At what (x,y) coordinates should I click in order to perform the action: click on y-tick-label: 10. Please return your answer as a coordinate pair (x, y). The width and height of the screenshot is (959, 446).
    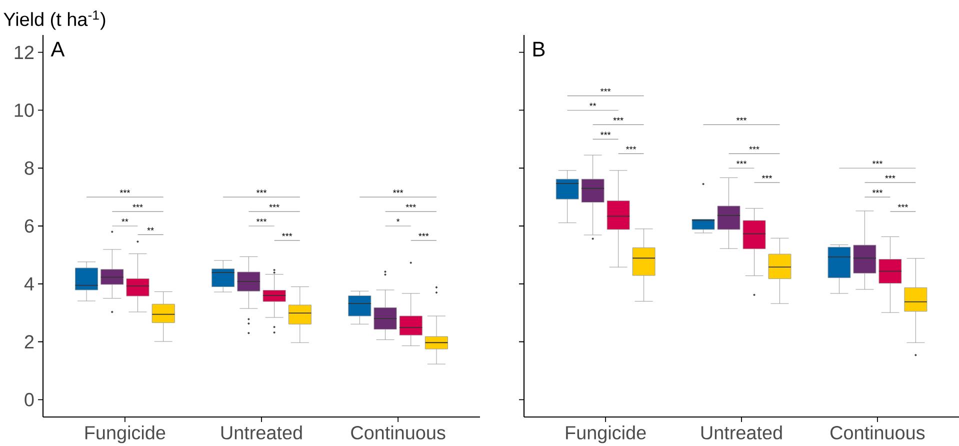
    Looking at the image, I should click on (24, 110).